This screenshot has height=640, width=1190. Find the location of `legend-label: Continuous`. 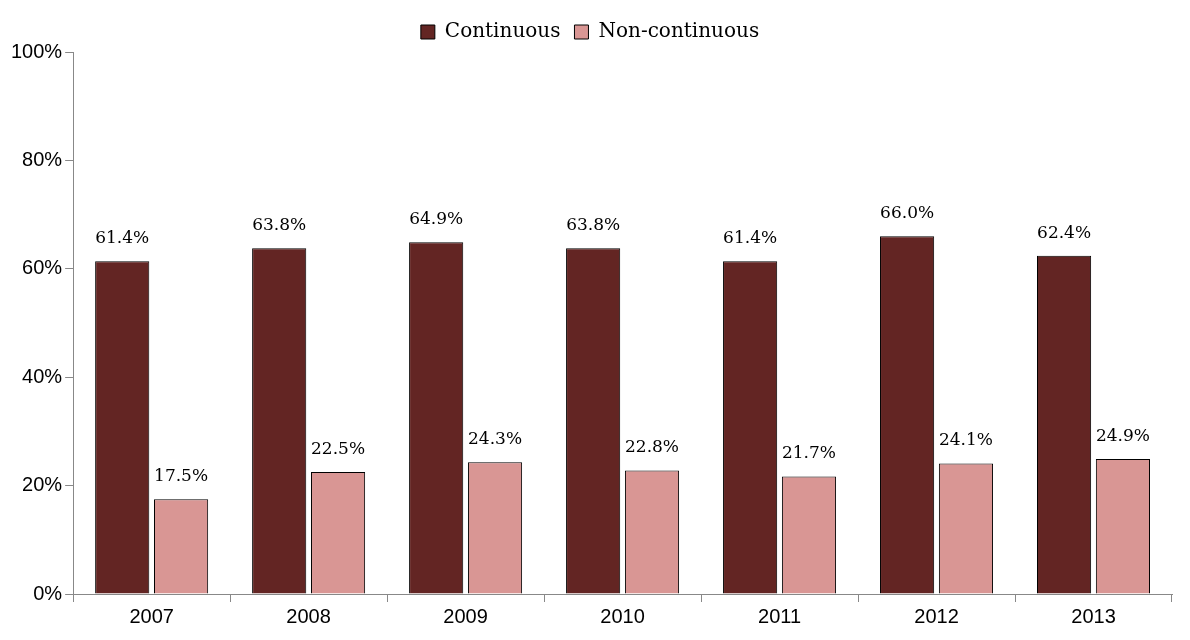

legend-label: Continuous is located at coordinates (502, 30).